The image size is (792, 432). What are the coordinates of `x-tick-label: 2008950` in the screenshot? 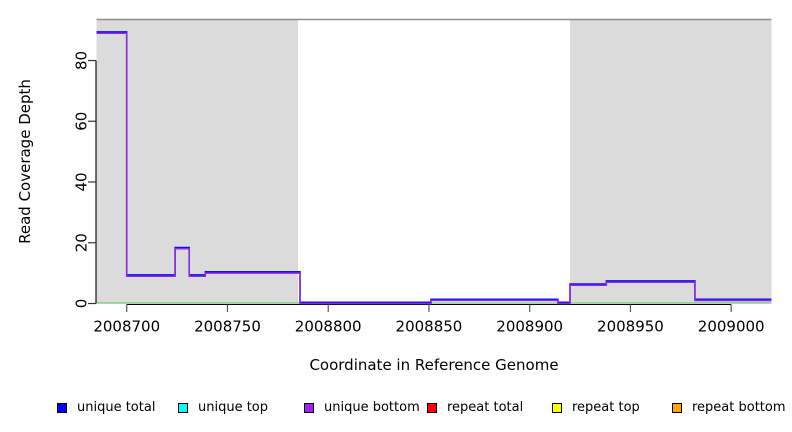 It's located at (630, 327).